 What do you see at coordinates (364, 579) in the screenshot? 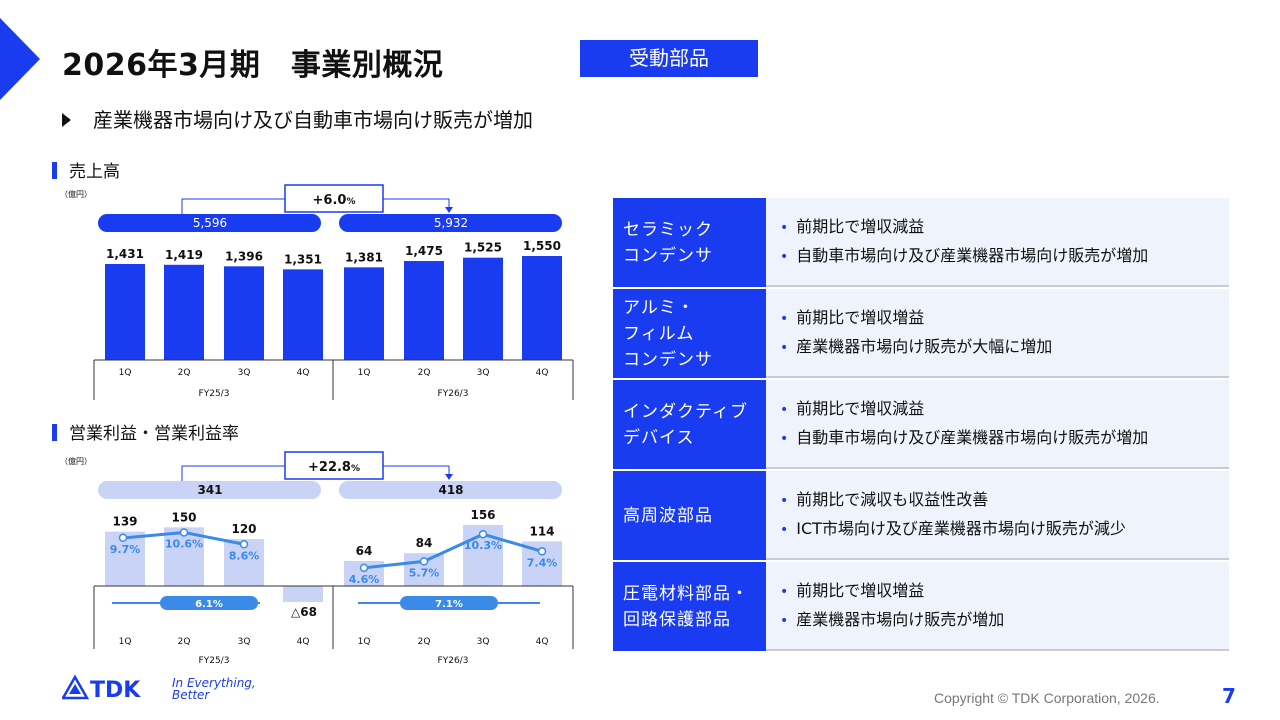
I see `margin-label: 4.6%` at bounding box center [364, 579].